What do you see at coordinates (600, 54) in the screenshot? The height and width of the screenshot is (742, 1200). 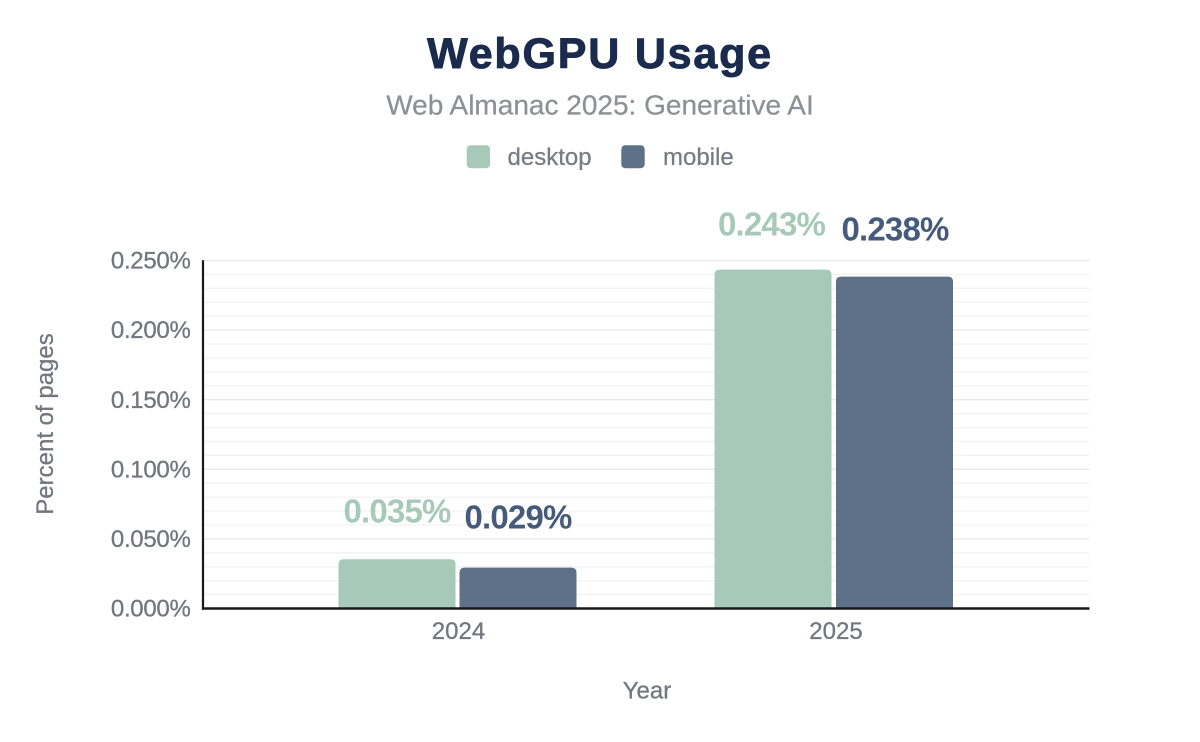 I see `svg-text: WebGPU Usage` at bounding box center [600, 54].